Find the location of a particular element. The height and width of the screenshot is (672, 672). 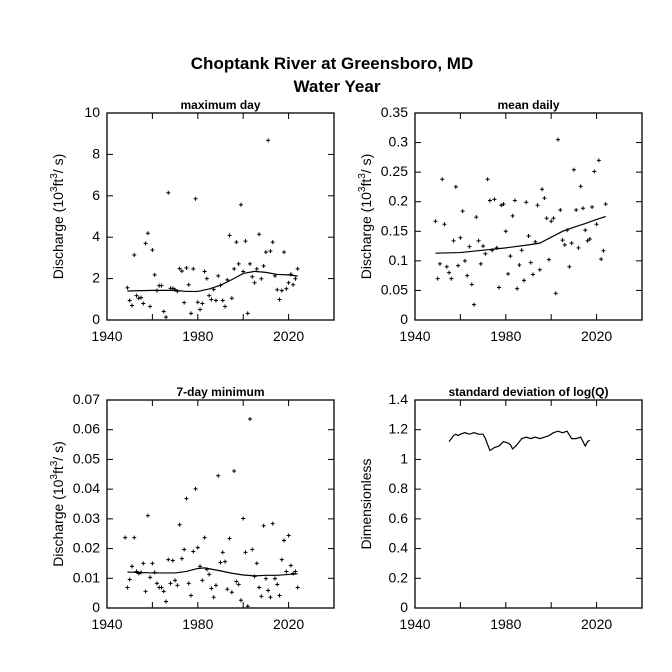

series-line is located at coordinates (519, 441).